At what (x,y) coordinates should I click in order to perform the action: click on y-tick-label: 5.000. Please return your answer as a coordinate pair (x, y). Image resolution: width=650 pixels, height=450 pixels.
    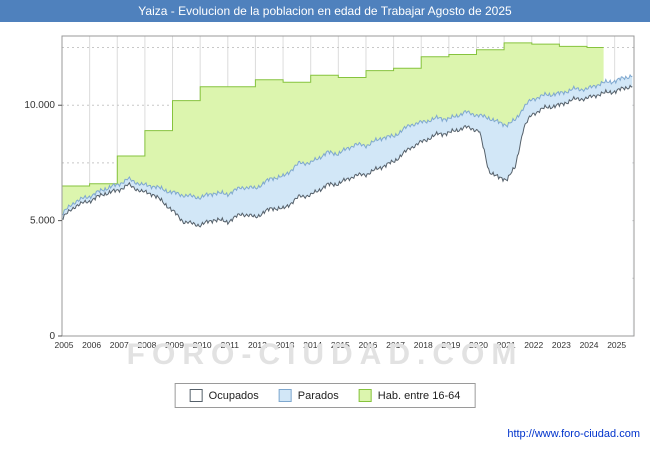
    Looking at the image, I should click on (42, 221).